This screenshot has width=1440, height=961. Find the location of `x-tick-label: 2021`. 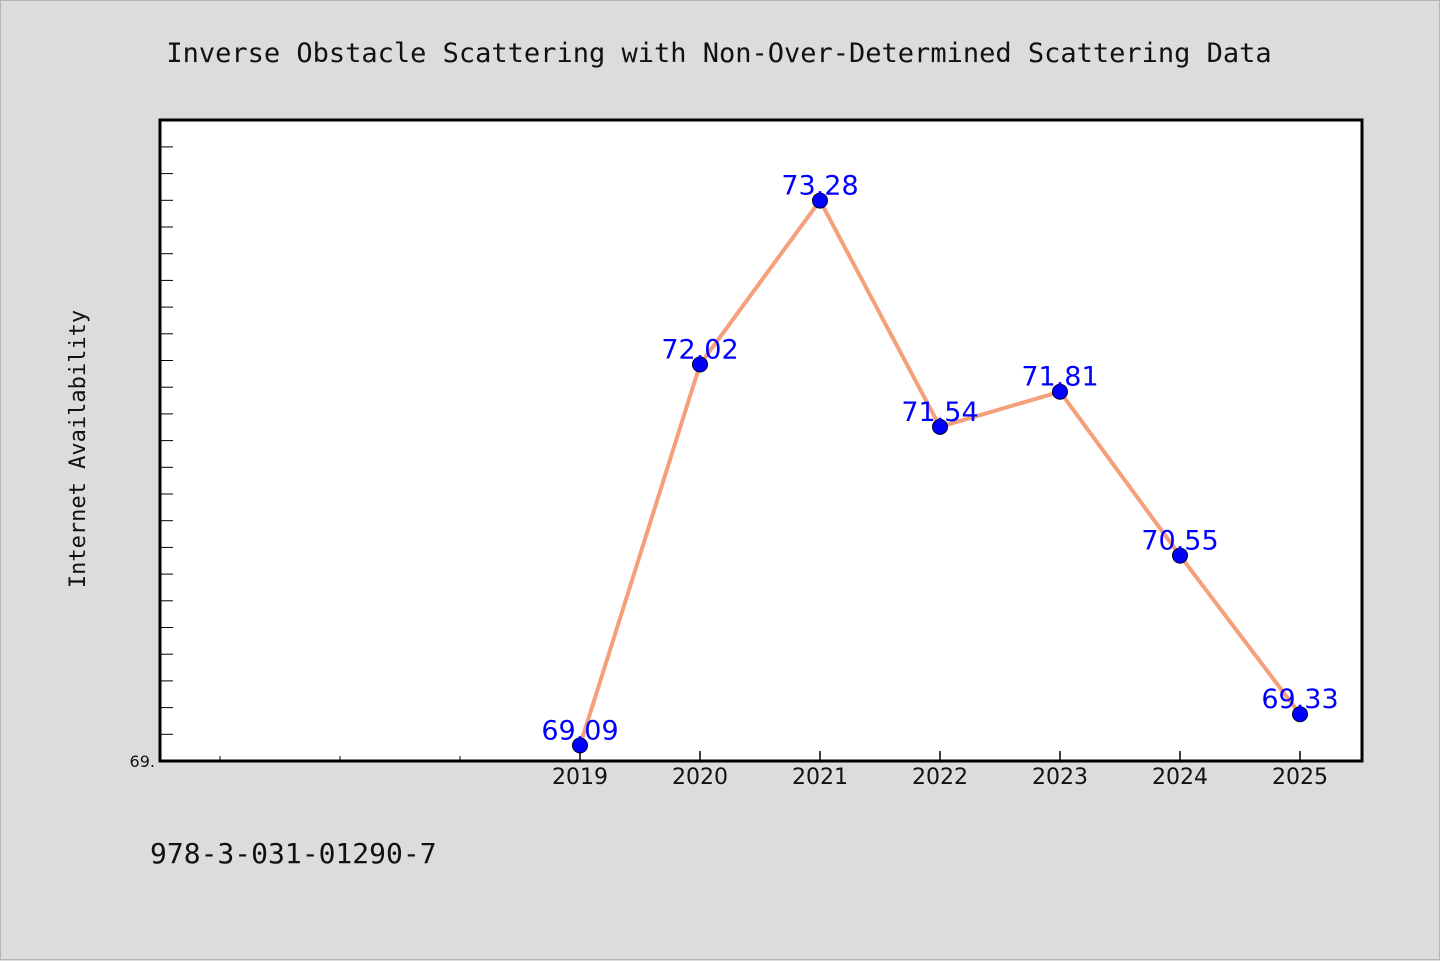

x-tick-label: 2021 is located at coordinates (820, 777).